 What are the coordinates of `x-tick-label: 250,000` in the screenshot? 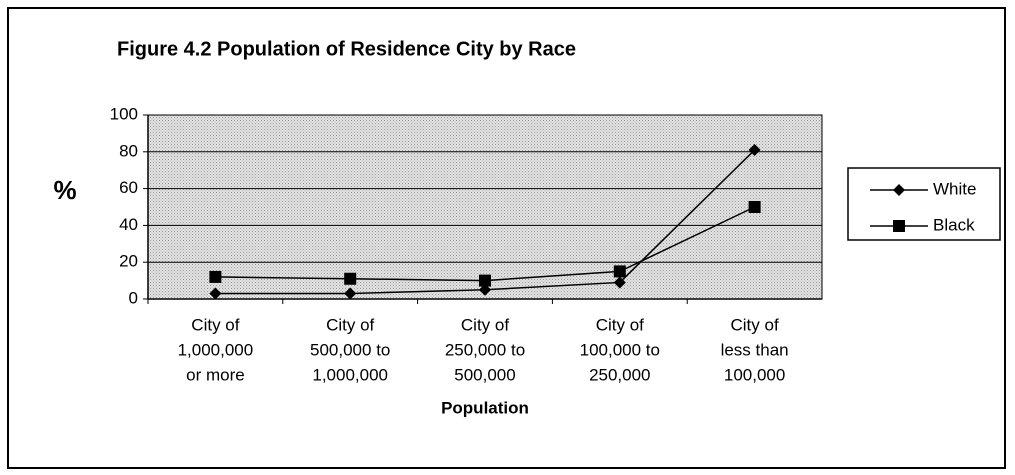 It's located at (619, 374).